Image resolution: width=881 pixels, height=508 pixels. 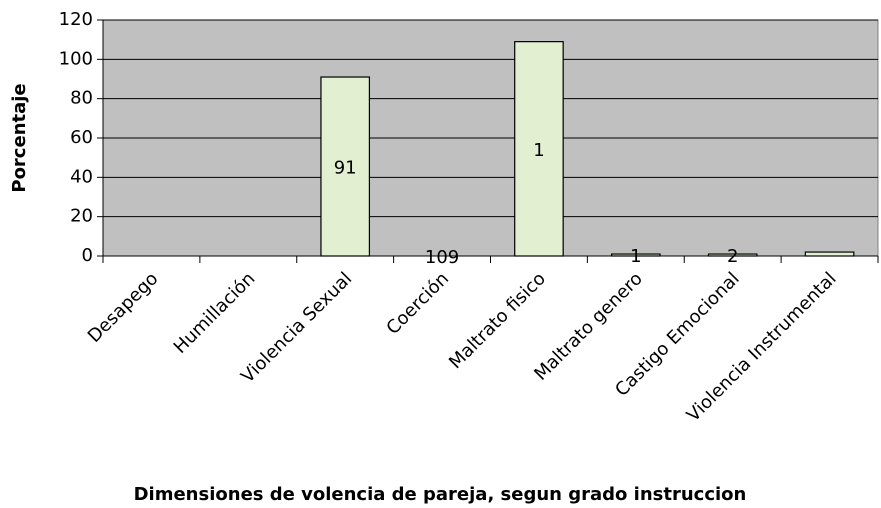 What do you see at coordinates (76, 58) in the screenshot?
I see `y-tick-label: 100` at bounding box center [76, 58].